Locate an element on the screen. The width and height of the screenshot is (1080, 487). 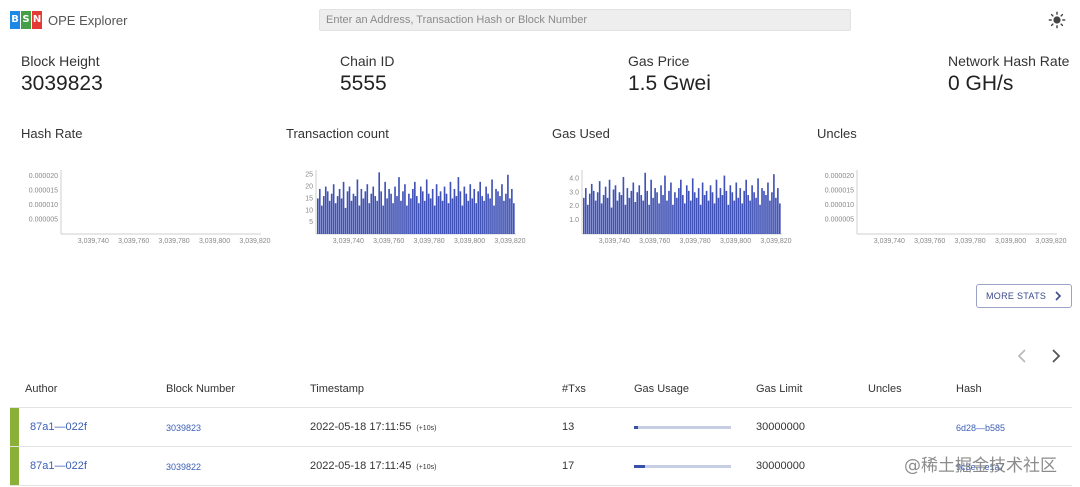
logo-letter-n: N is located at coordinates (37, 20).